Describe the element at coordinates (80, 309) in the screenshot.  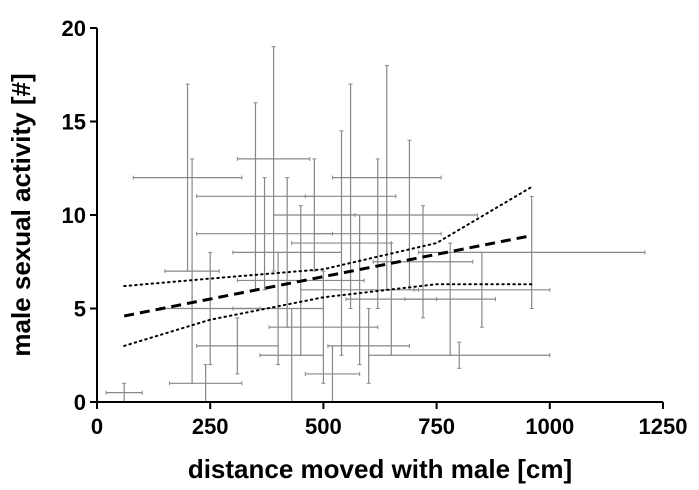
I see `y-tick-label: 5` at that location.